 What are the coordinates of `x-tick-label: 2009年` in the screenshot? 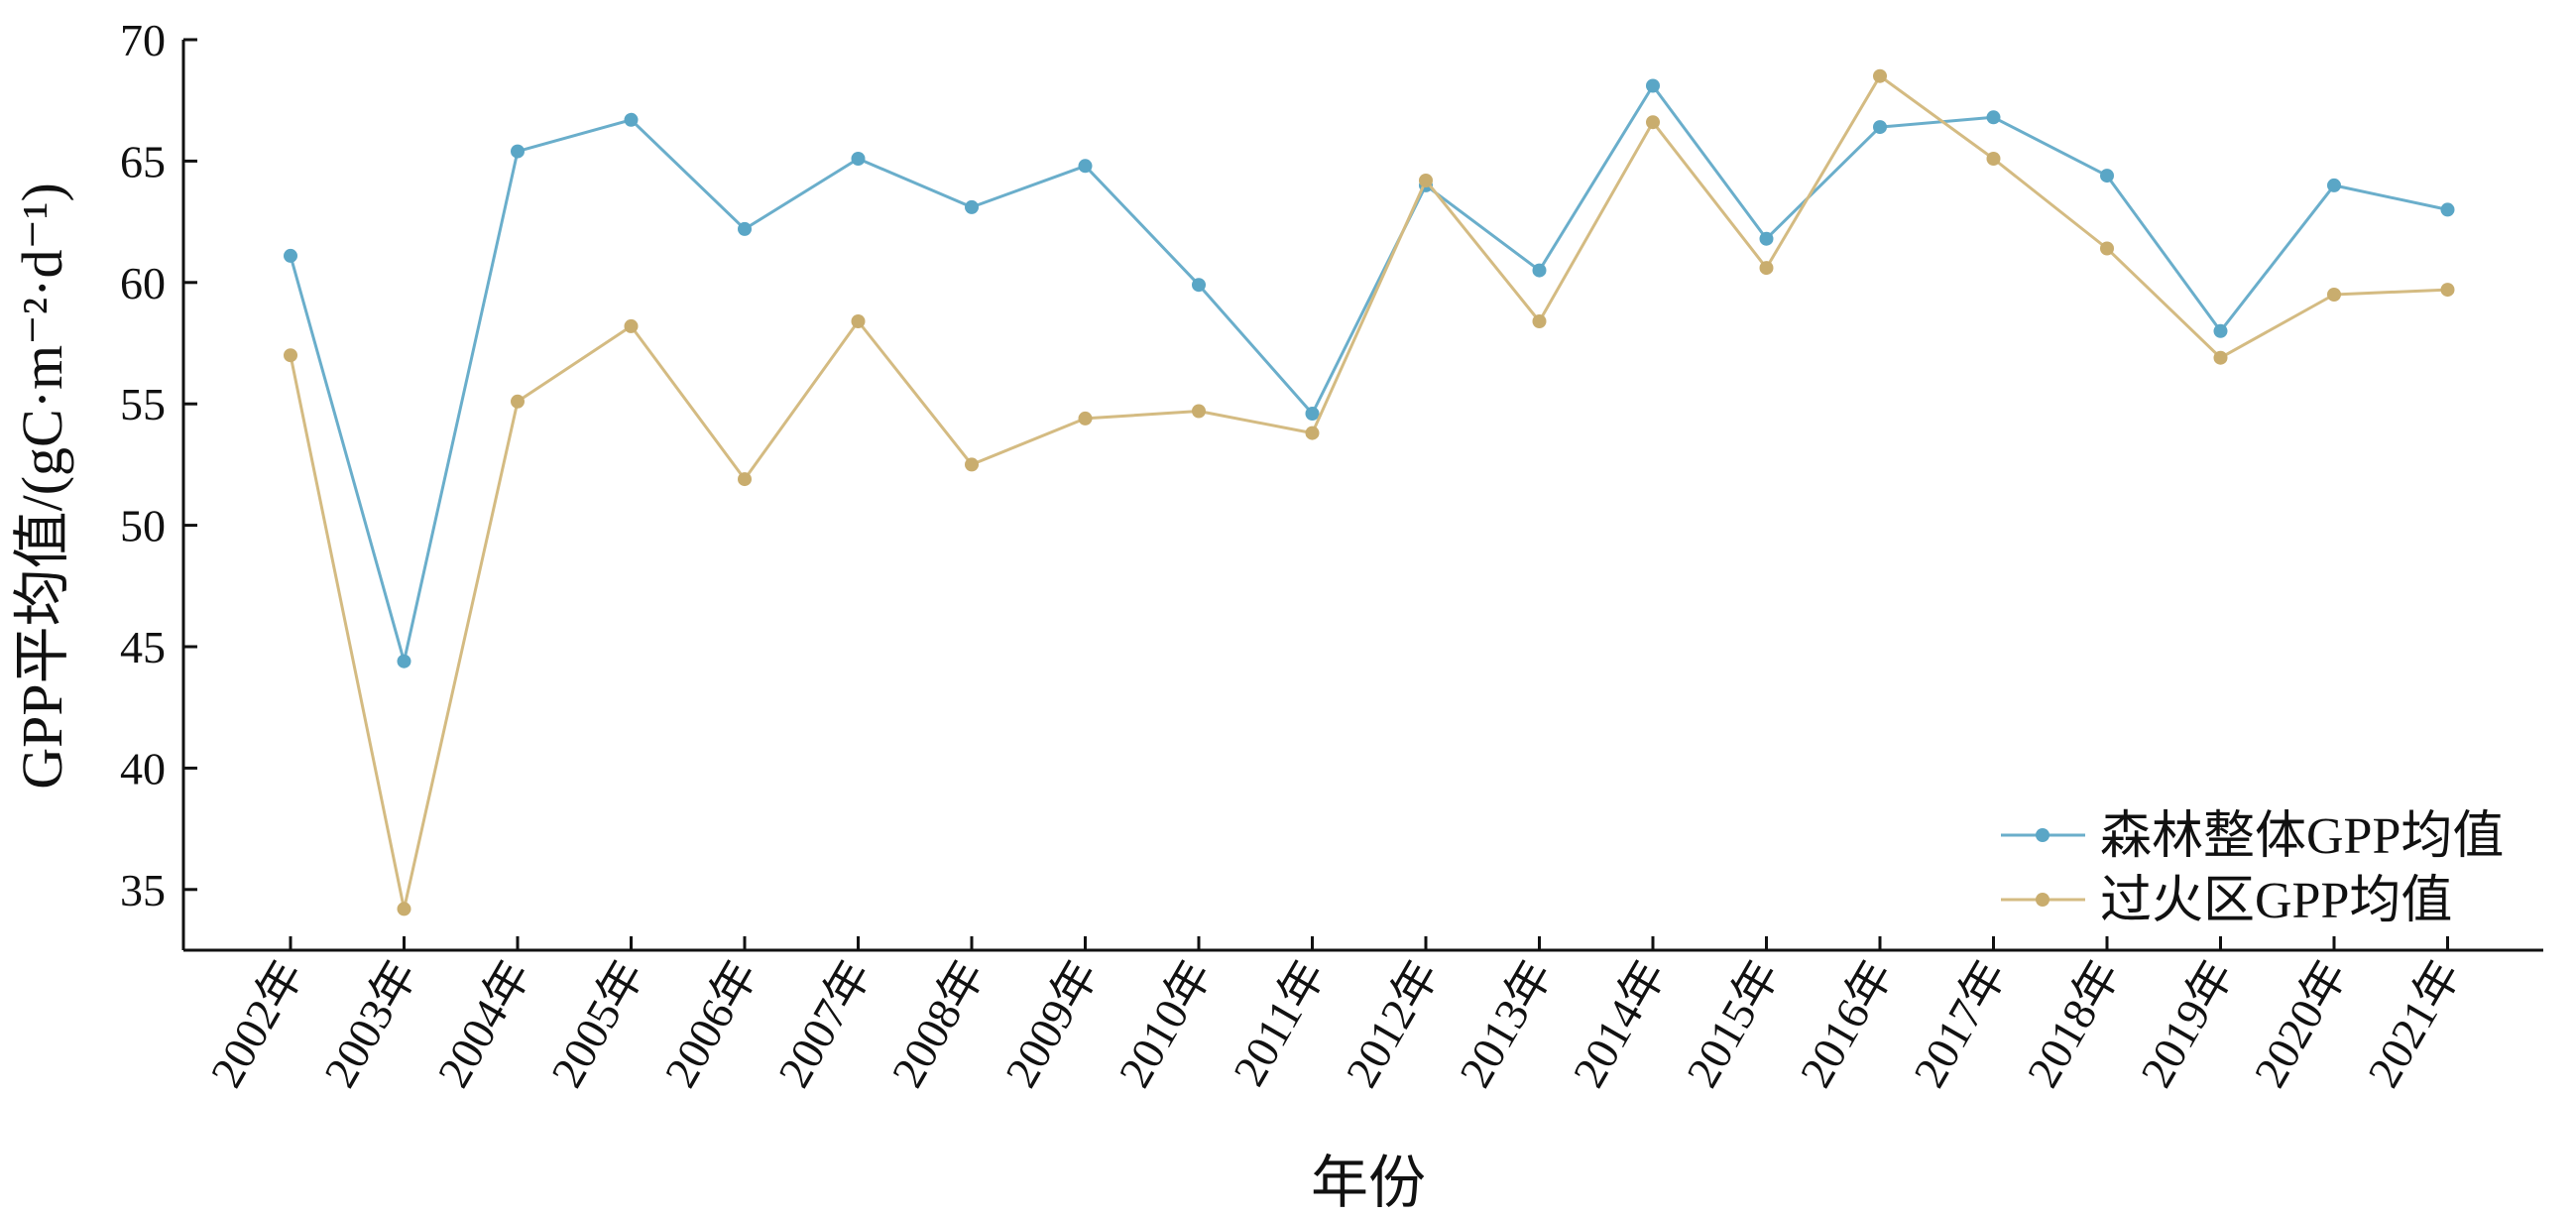 It's located at (1051, 1024).